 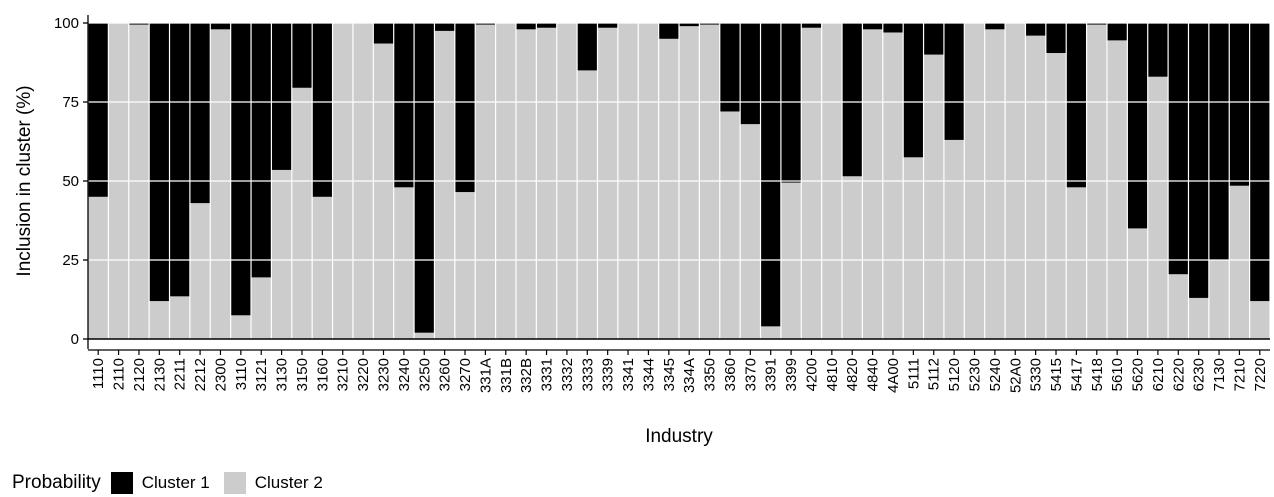 I want to click on x-tick-label-7210: 7210, so click(x=1239, y=374).